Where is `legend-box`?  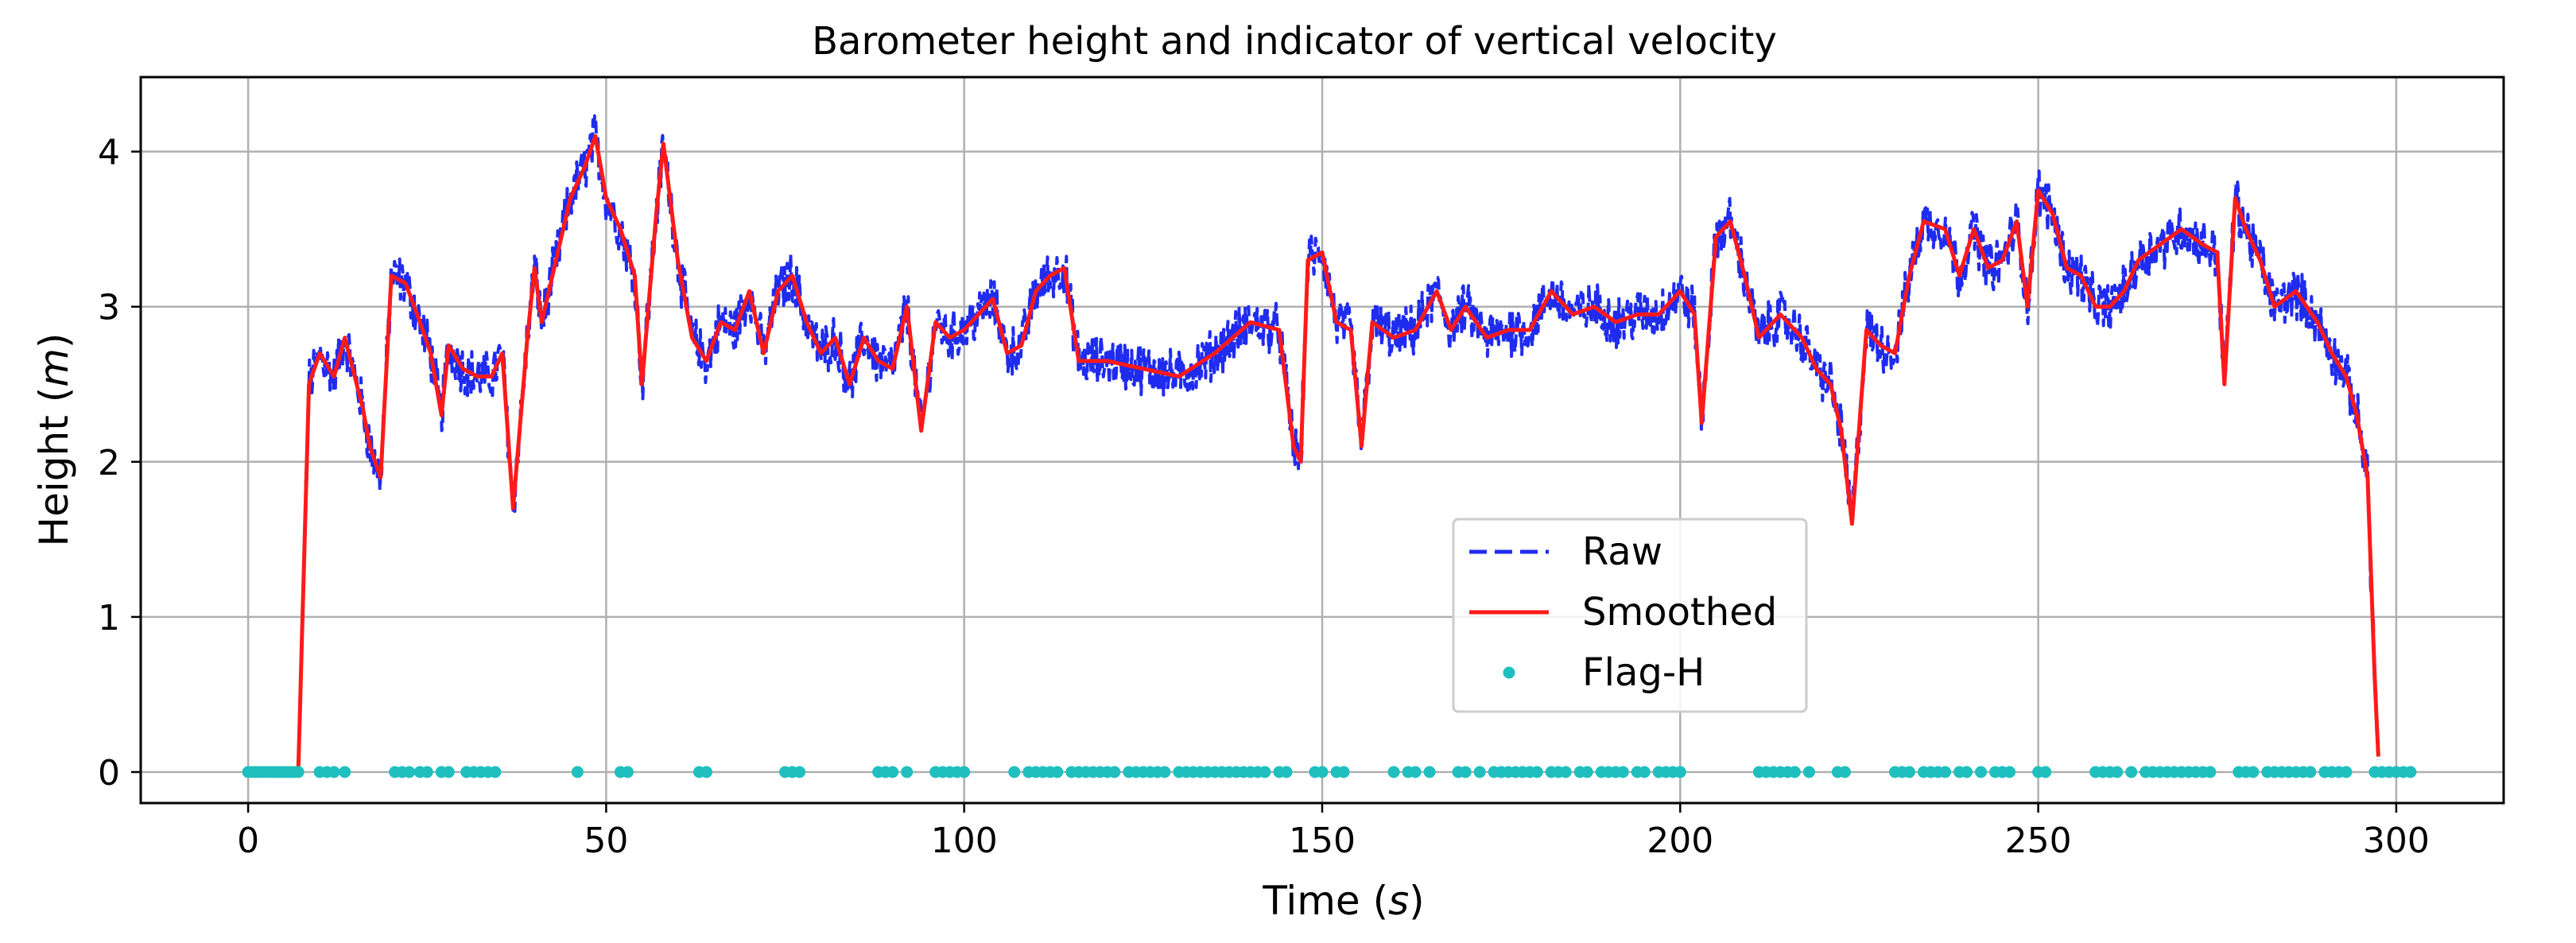 legend-box is located at coordinates (1630, 615).